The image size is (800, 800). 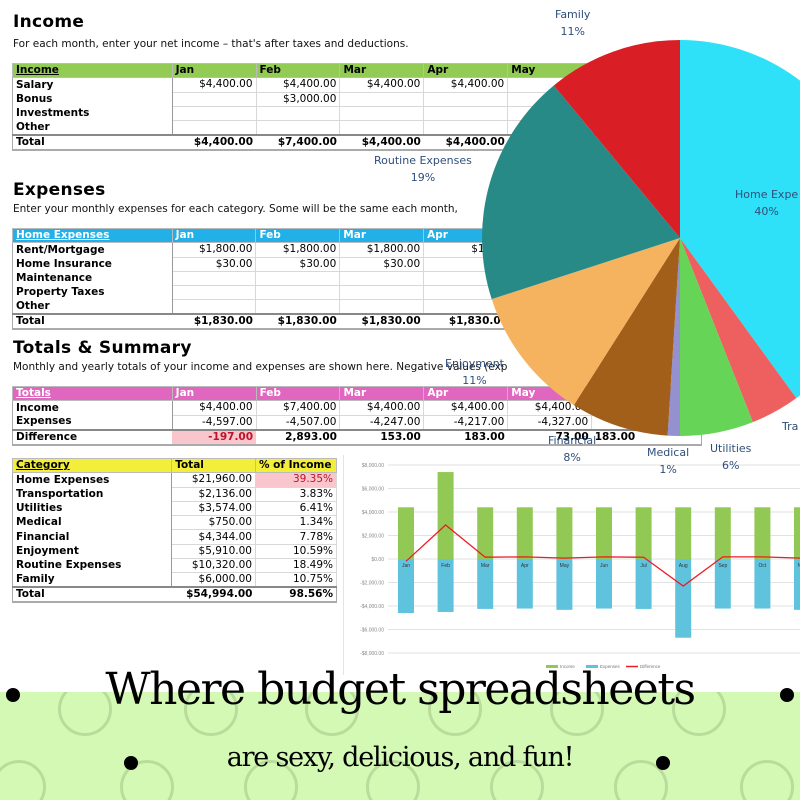 I want to click on cell: 10.75%, so click(x=296, y=580).